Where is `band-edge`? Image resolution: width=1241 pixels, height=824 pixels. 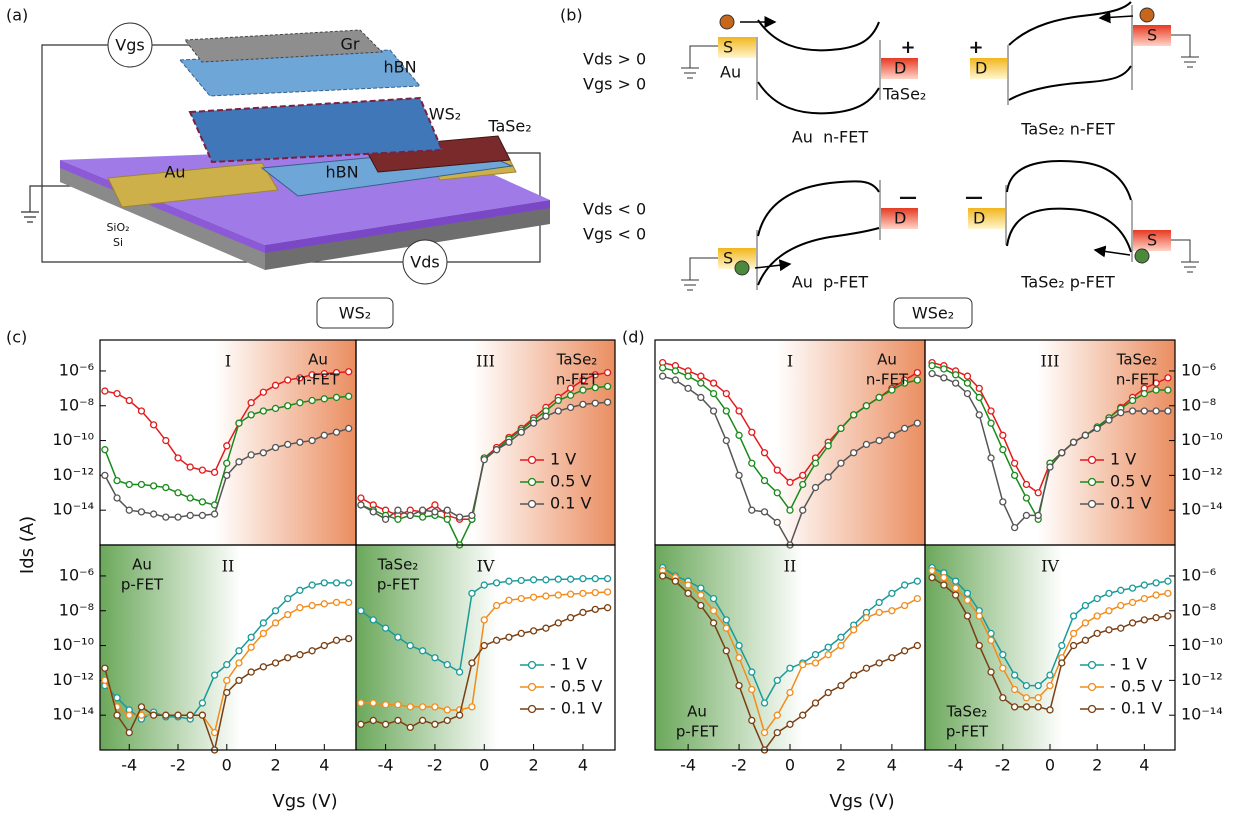
band-edge is located at coordinates (818, 256).